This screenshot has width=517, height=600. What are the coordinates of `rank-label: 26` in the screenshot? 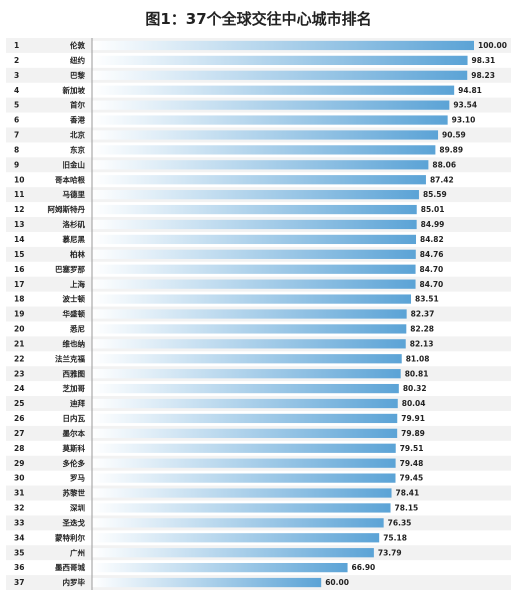 It's located at (19, 418).